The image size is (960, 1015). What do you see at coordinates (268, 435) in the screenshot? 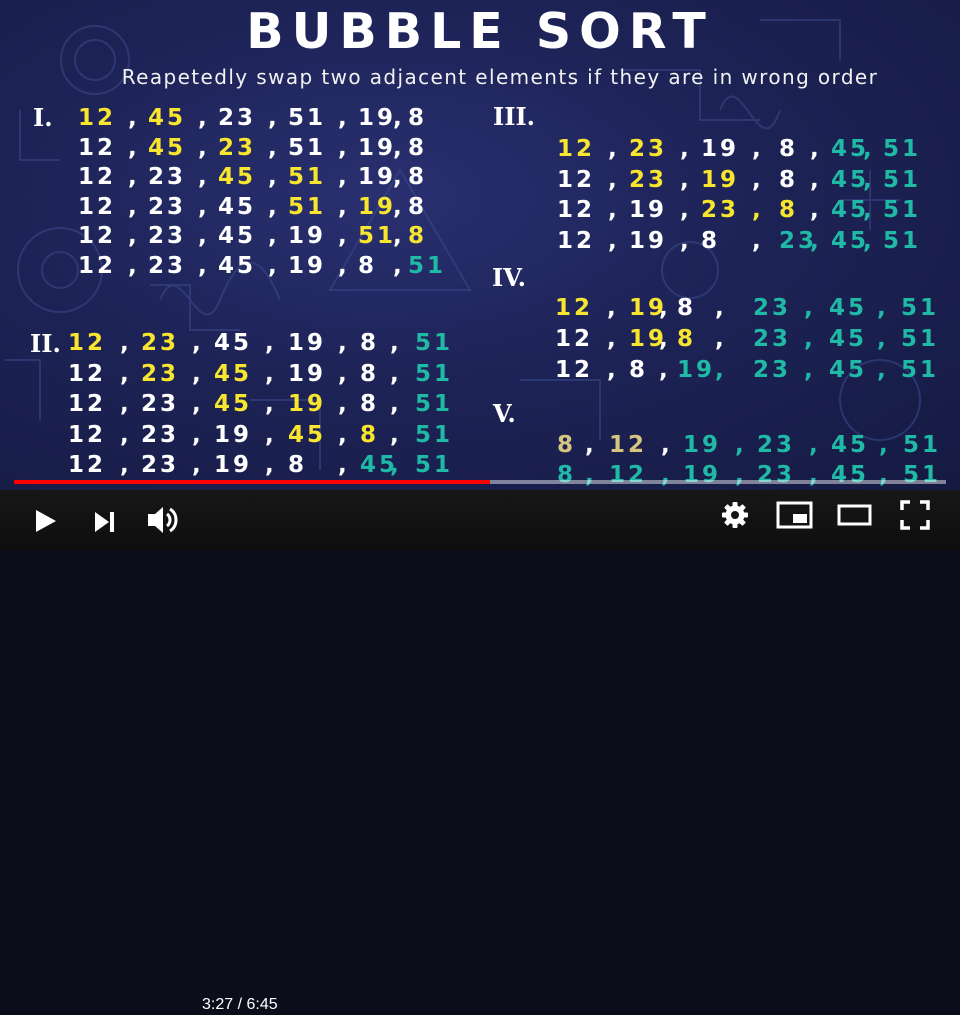
I see `array-row: 12, 23, 19, 45, 8, 51` at bounding box center [268, 435].